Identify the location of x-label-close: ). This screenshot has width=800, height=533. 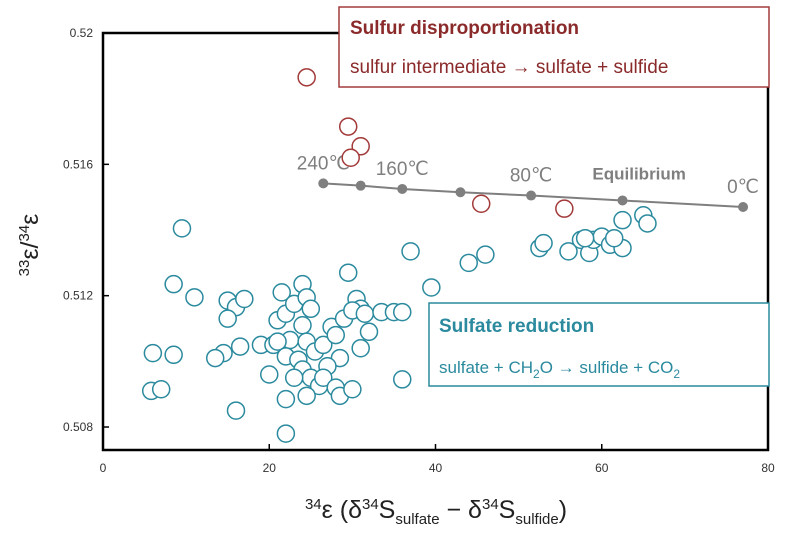
(563, 510).